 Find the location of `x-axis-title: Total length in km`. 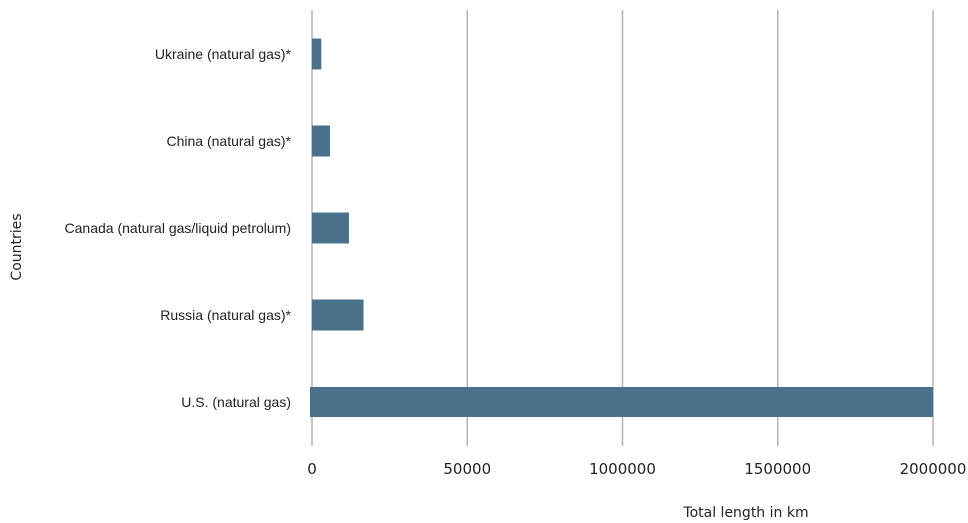

x-axis-title: Total length in km is located at coordinates (745, 513).